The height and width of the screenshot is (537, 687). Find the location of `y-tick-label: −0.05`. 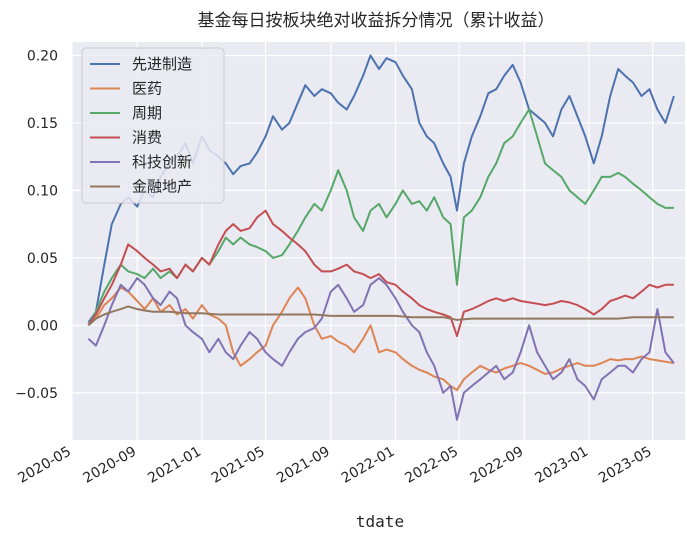

y-tick-label: −0.05 is located at coordinates (36, 394).